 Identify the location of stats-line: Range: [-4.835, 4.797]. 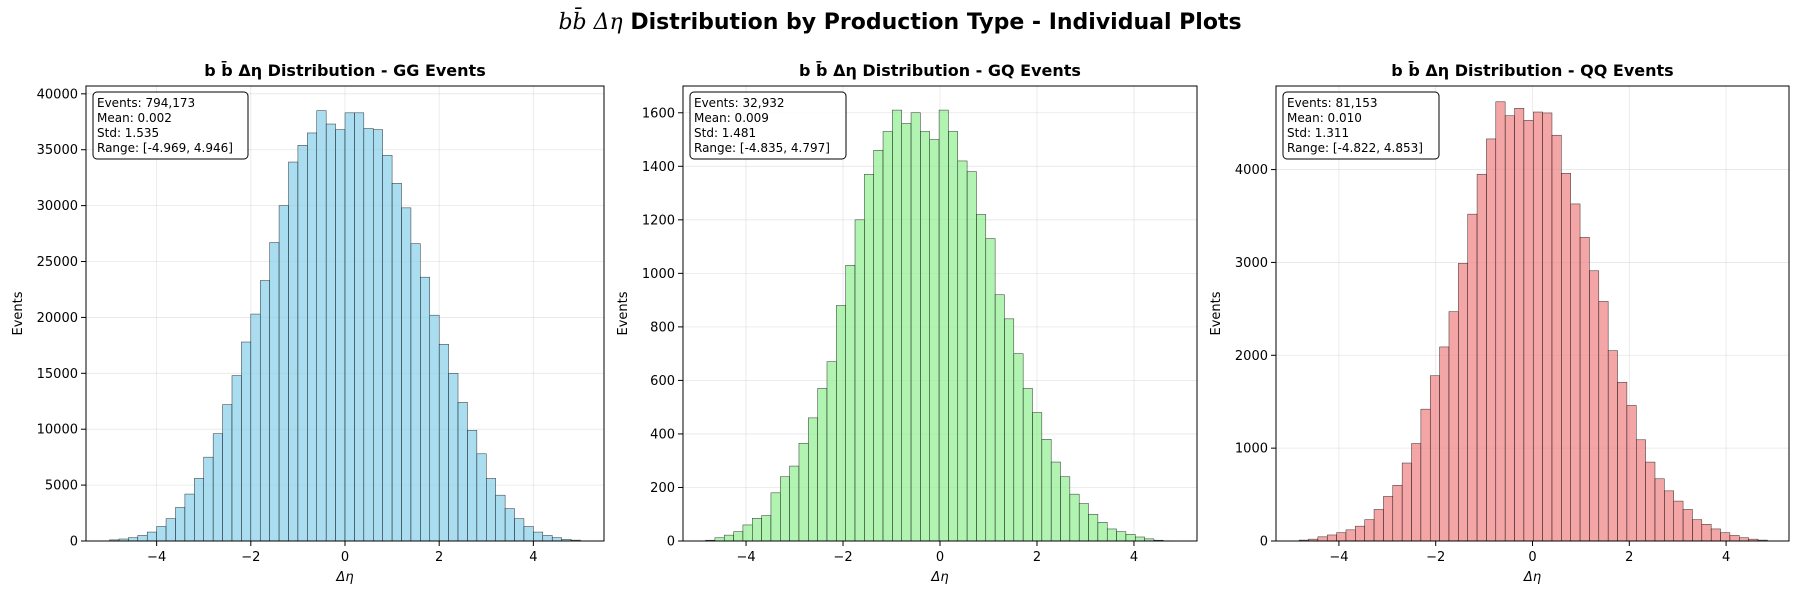
(762, 148).